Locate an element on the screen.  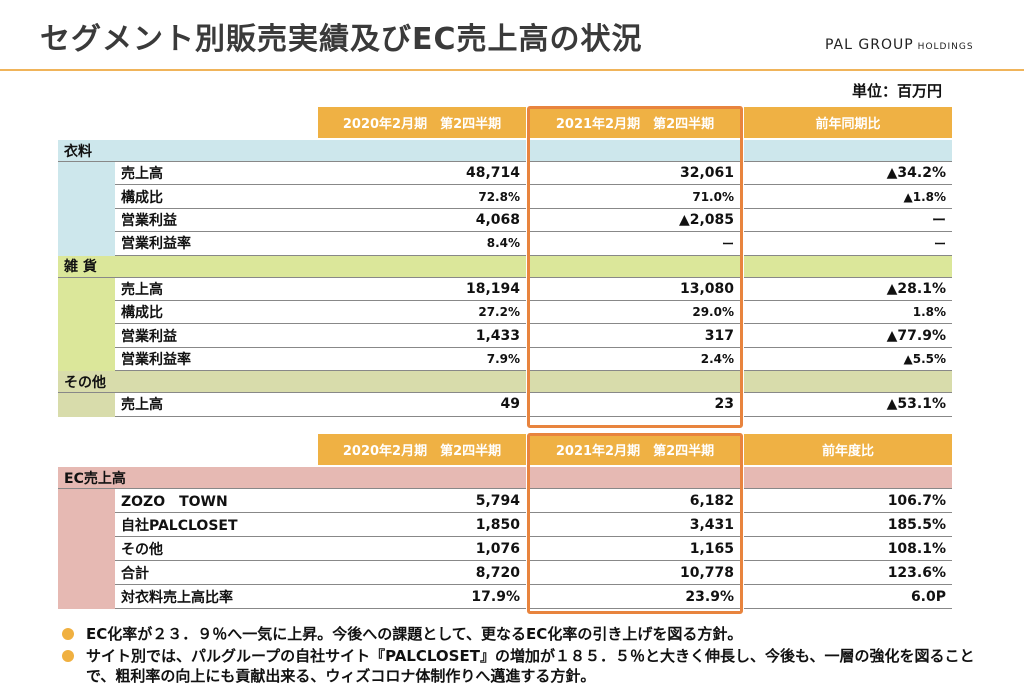
value-2020: 1,076 is located at coordinates (422, 549).